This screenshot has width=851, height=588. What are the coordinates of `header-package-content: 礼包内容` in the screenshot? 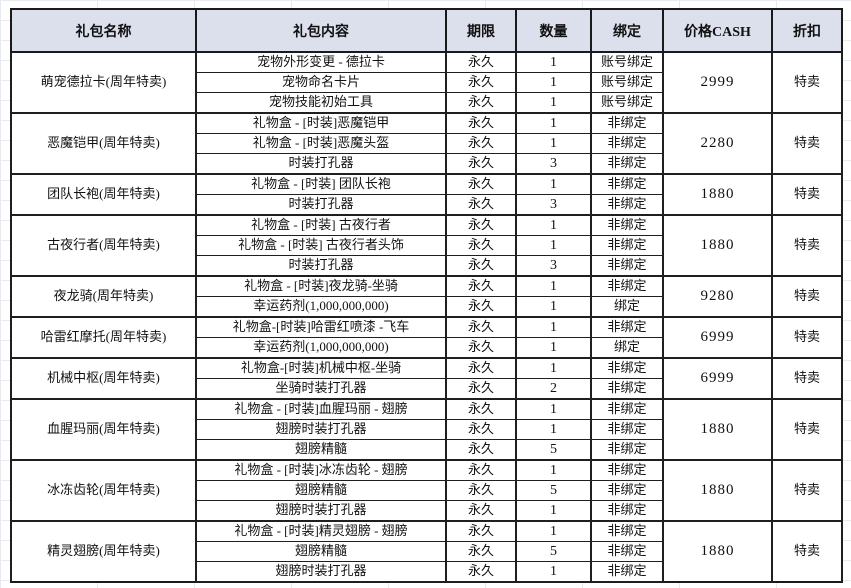 It's located at (321, 30).